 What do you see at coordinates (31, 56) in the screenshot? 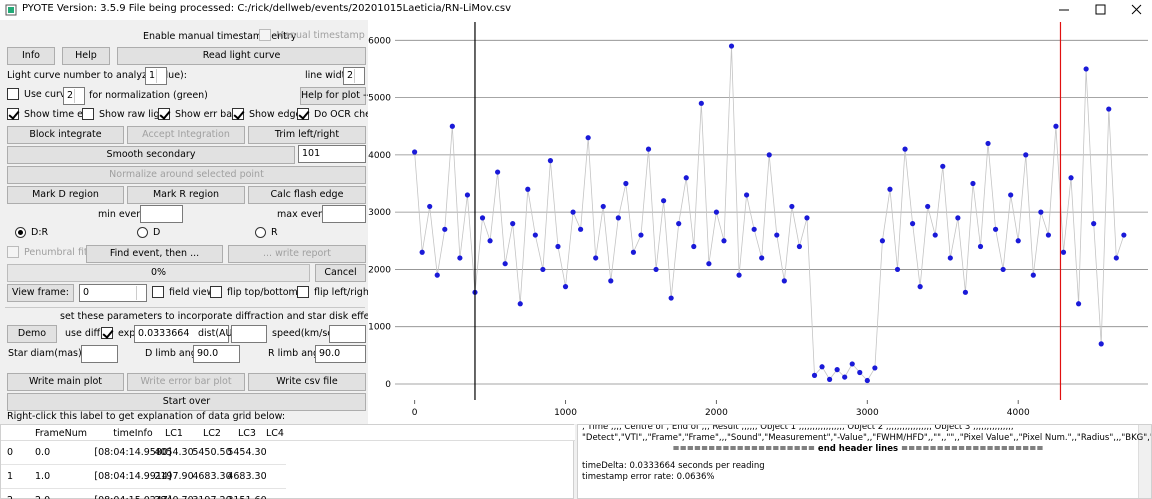
I see `button: Info` at bounding box center [31, 56].